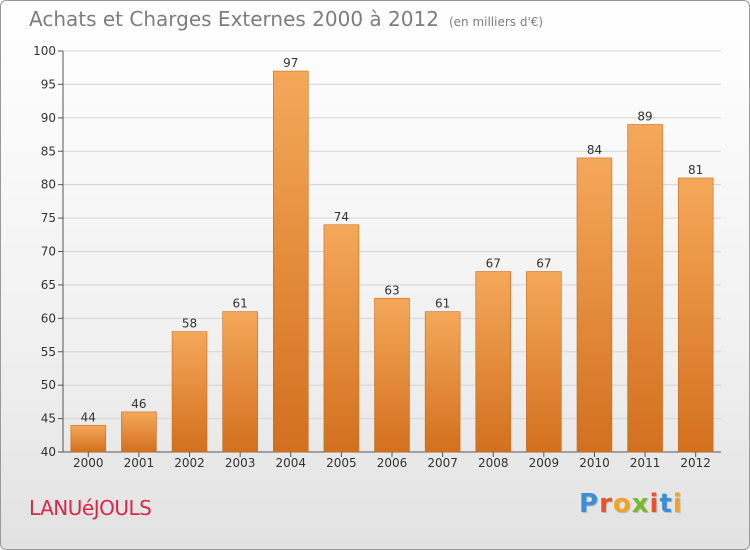 The height and width of the screenshot is (550, 750). I want to click on y-tick-labels: 40 45 50 55 60 65 70 75 80 85 90 95 100, so click(44, 251).